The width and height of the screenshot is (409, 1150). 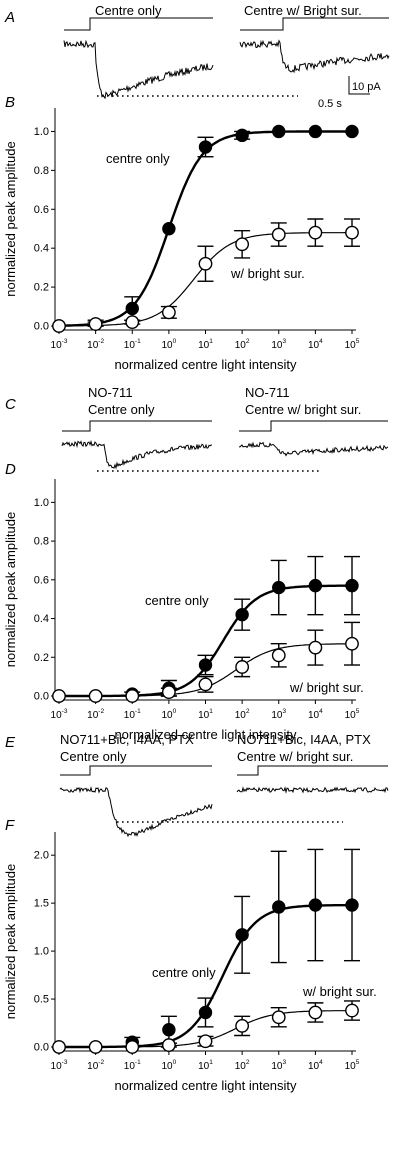 What do you see at coordinates (304, 739) in the screenshot?
I see `panel-e-right-label-1: NO711+Bic, I4AA, PTX` at bounding box center [304, 739].